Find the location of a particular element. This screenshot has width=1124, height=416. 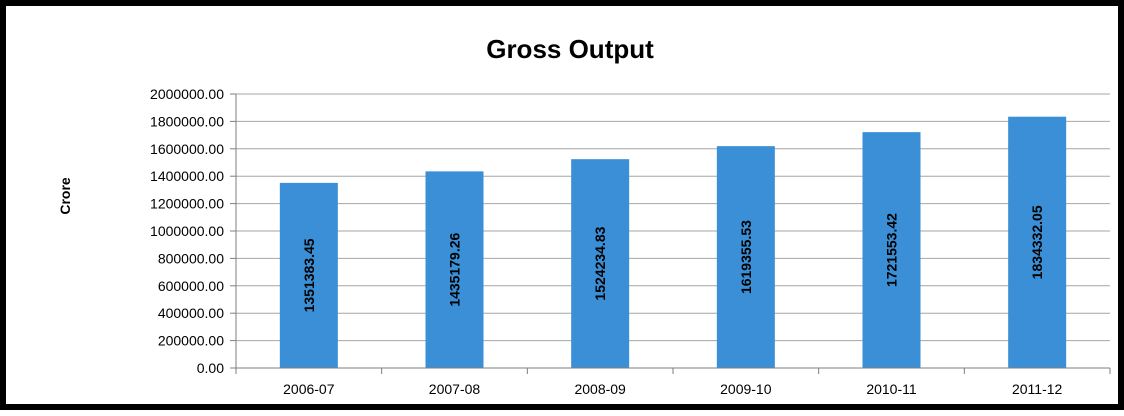

x-tick-label: 2007-08 is located at coordinates (455, 389).